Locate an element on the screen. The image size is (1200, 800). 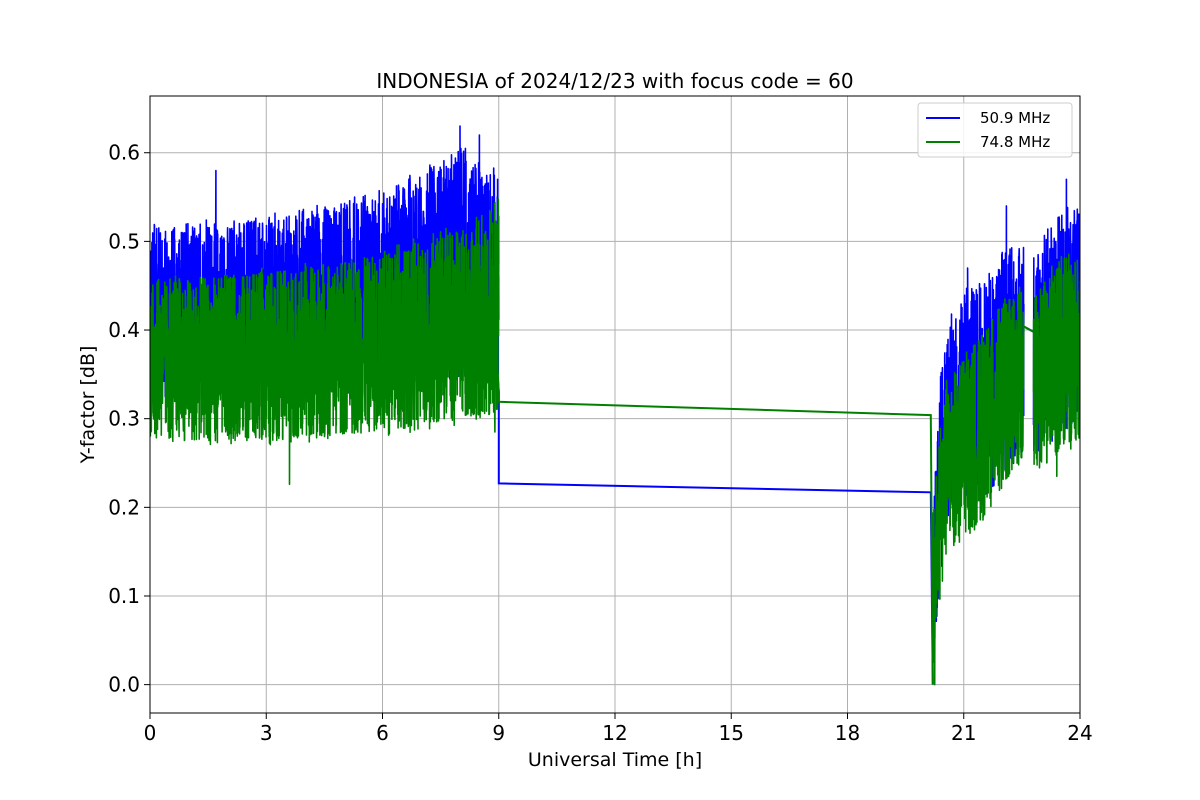
x-tick-label: 24 is located at coordinates (1079, 733).